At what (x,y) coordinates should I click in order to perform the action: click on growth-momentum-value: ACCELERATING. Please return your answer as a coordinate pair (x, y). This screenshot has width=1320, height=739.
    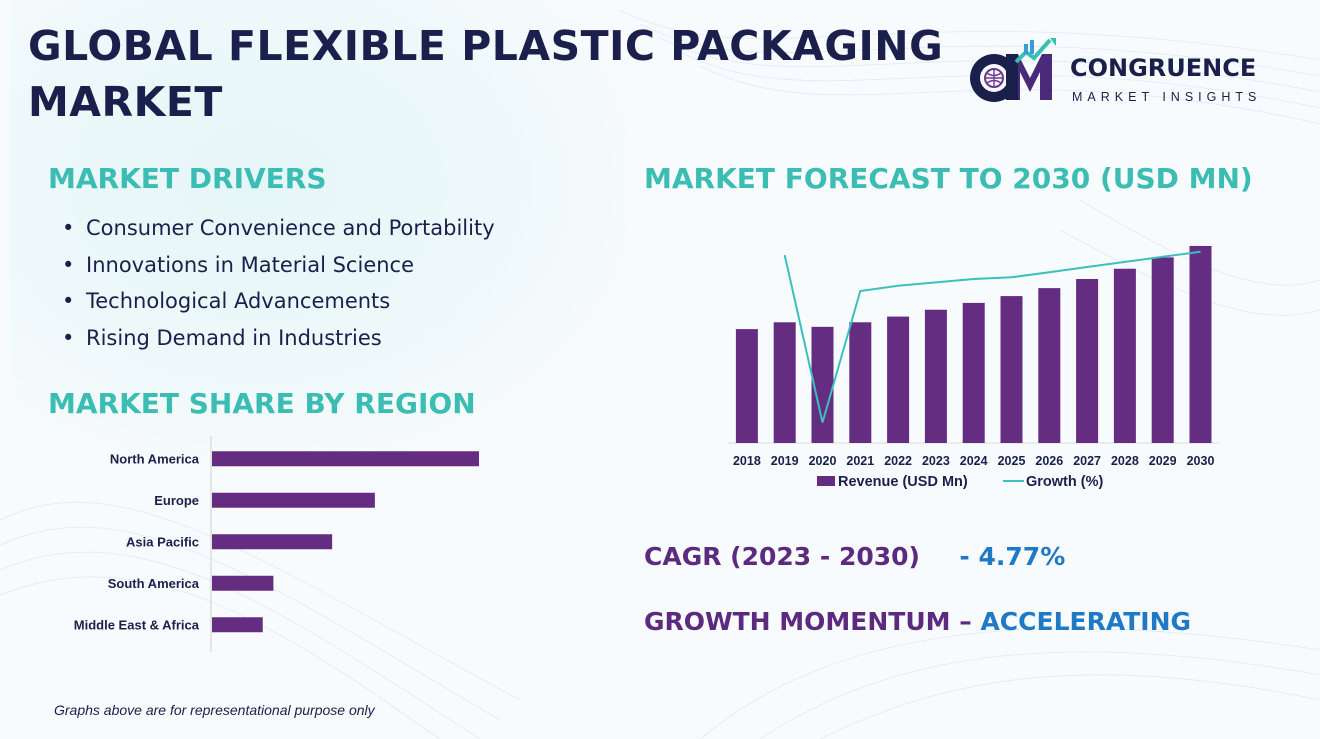
    Looking at the image, I should click on (1086, 621).